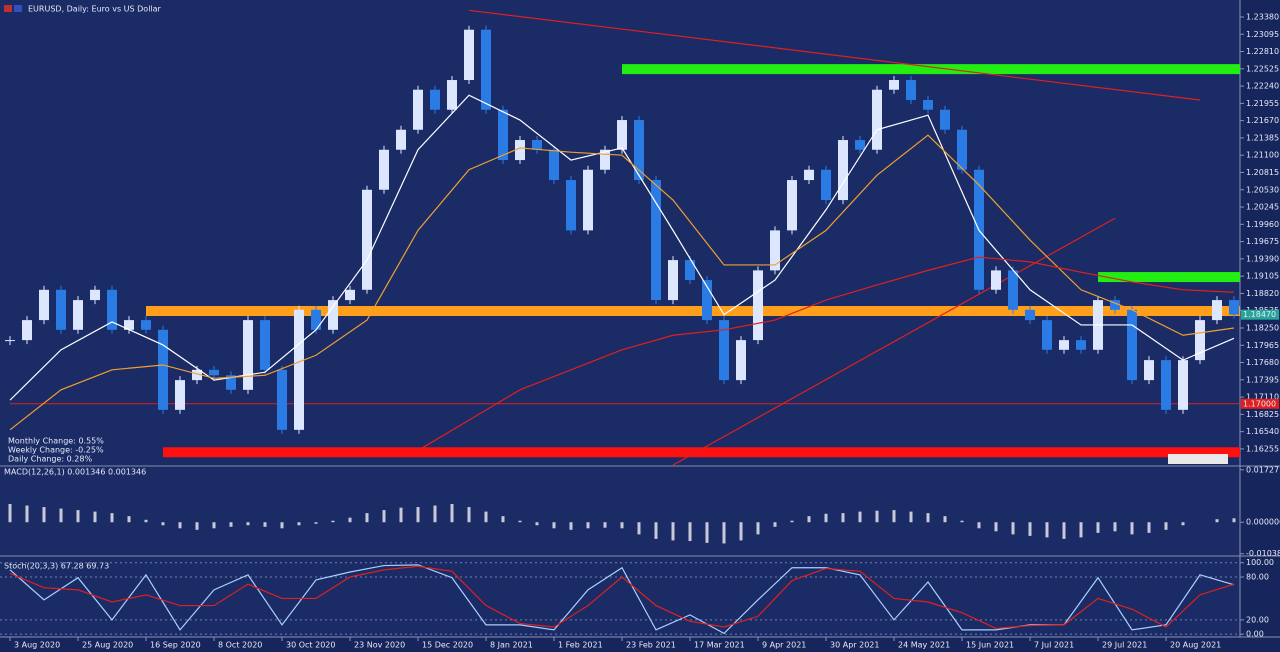 This screenshot has height=652, width=1280. Describe the element at coordinates (651, 645) in the screenshot. I see `x-tick-label: 23 Feb 2021` at that location.